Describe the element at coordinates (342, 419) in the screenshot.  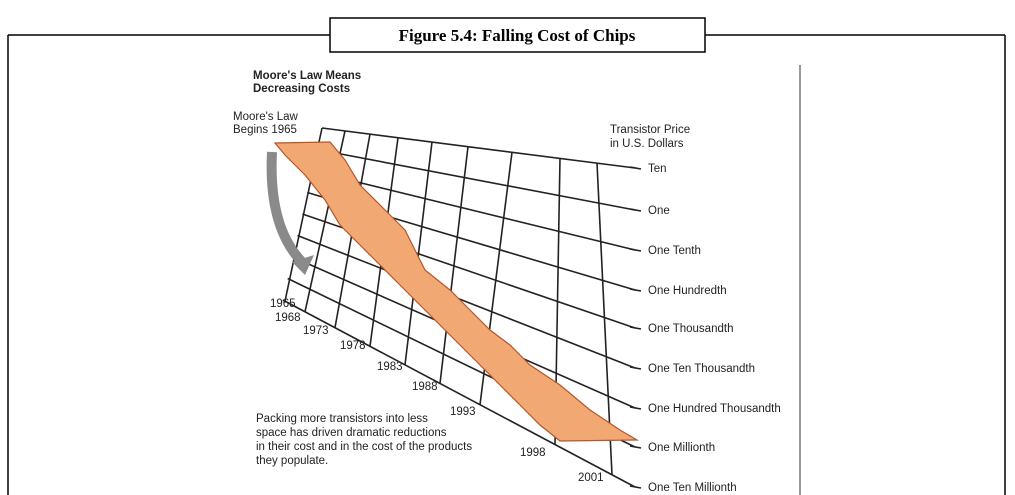
I see `note: Packing more transistors into less` at that location.